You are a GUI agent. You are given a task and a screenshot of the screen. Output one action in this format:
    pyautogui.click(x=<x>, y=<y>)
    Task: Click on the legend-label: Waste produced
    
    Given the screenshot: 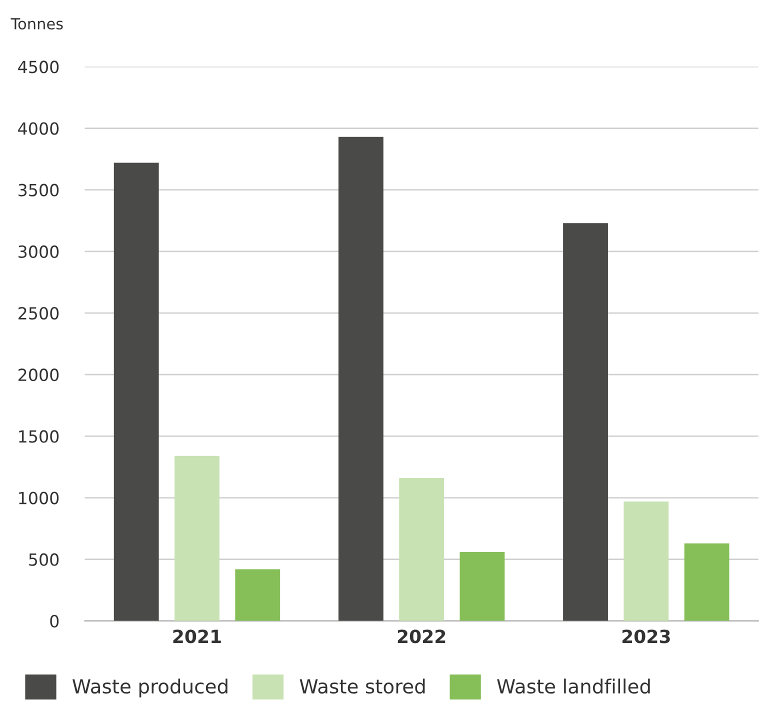 What is the action you would take?
    pyautogui.click(x=150, y=688)
    